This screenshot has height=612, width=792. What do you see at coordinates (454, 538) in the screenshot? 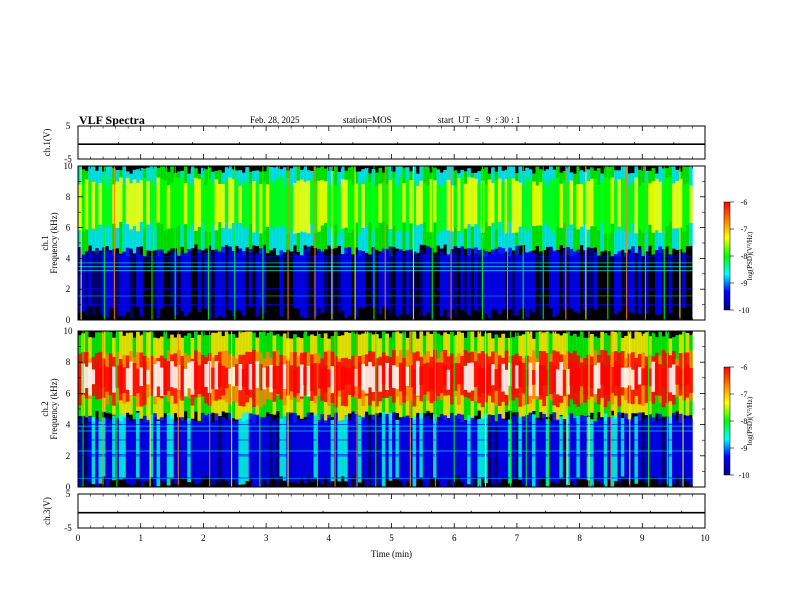
I see `x-tick-label: 6` at bounding box center [454, 538].